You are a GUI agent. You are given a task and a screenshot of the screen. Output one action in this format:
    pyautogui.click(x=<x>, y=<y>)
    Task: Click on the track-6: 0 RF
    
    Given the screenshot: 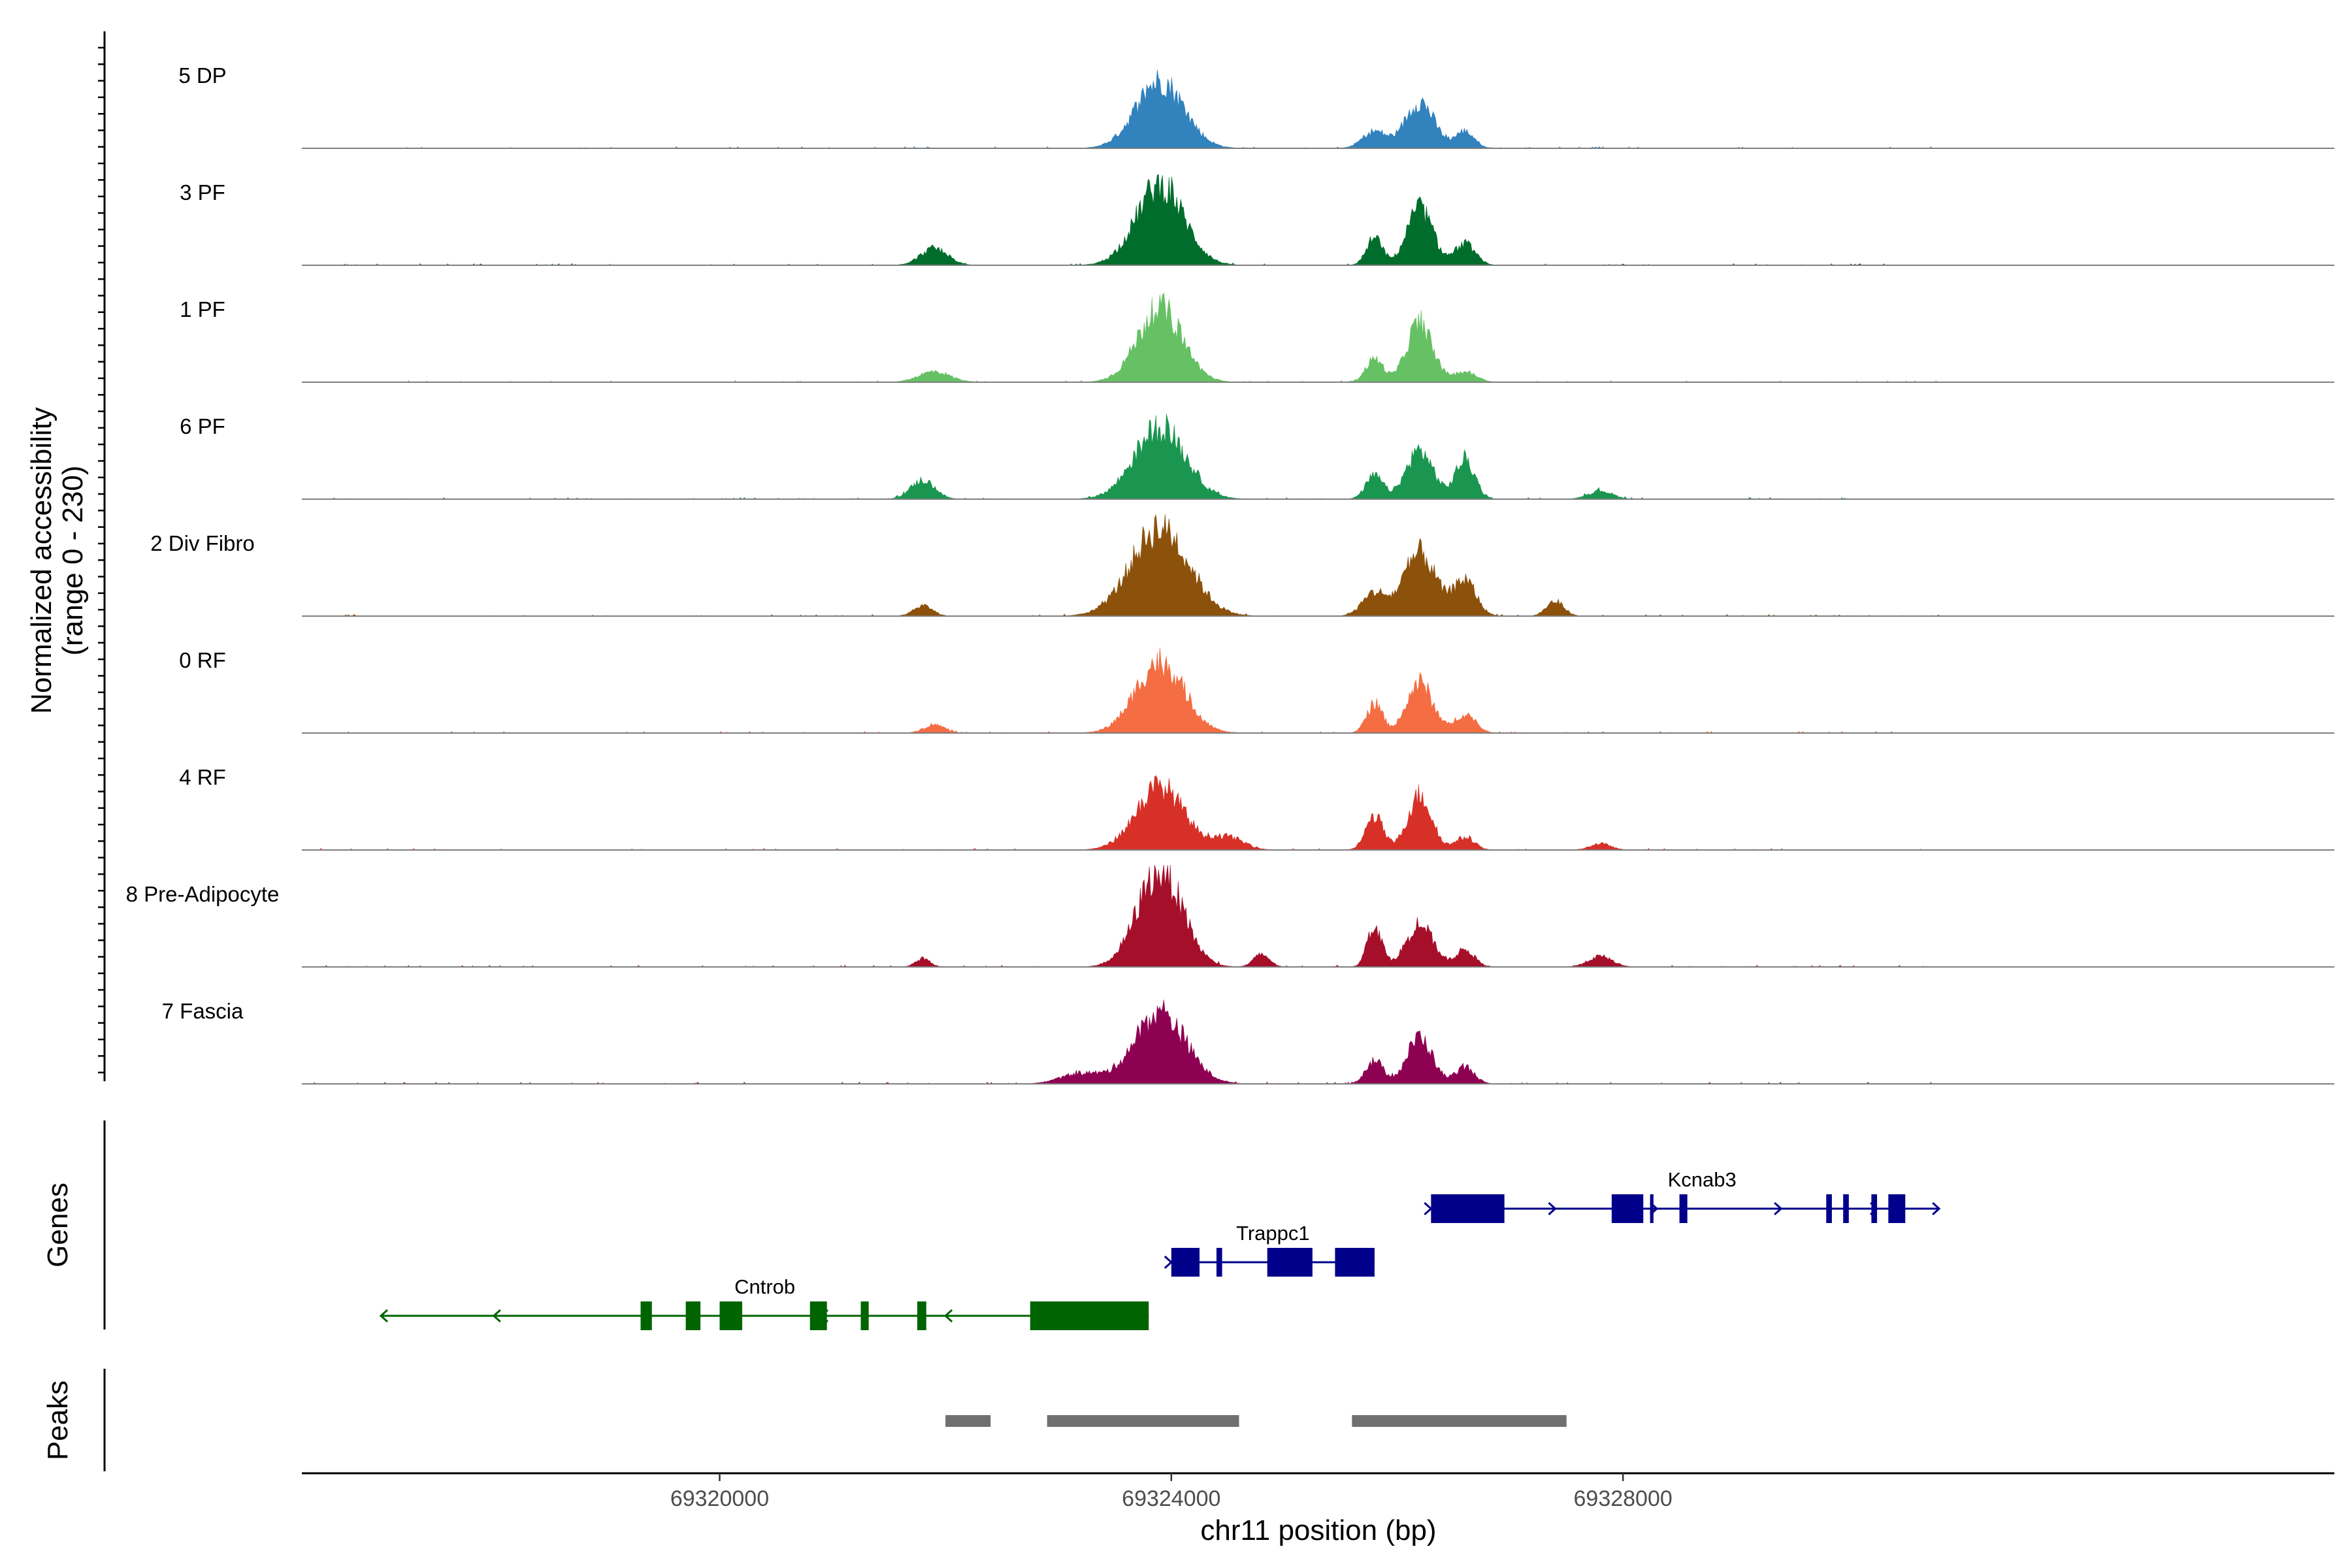 What is the action you would take?
    pyautogui.click(x=1256, y=690)
    